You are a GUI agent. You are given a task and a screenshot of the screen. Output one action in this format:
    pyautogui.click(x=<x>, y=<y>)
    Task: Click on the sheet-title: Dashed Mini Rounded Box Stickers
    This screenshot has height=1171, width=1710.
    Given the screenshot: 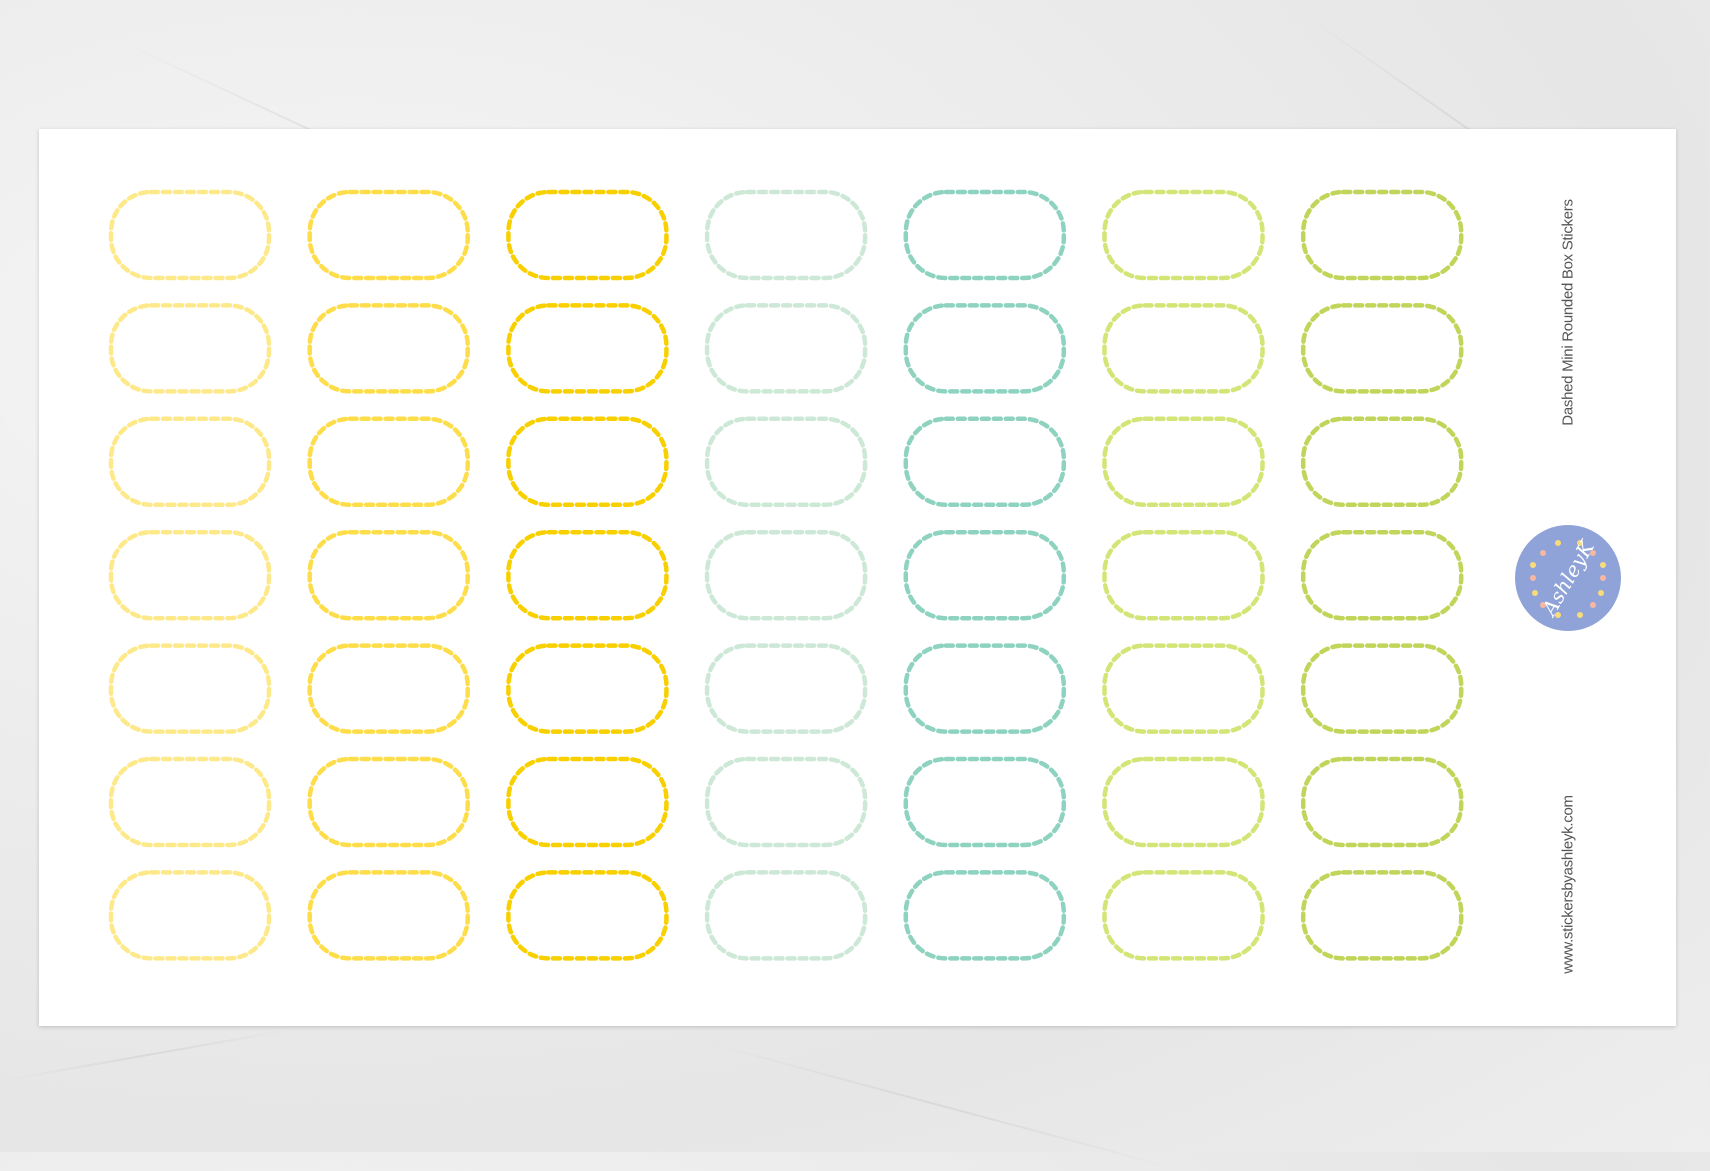 What is the action you would take?
    pyautogui.click(x=1568, y=312)
    